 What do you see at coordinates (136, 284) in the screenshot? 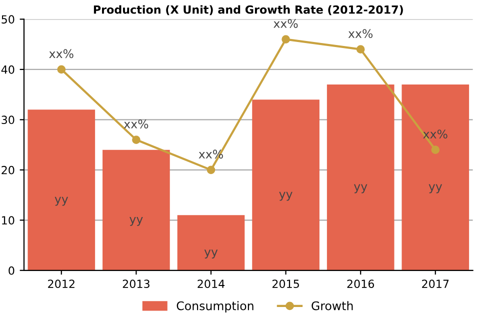
I see `x-tick-label: 2013` at bounding box center [136, 284].